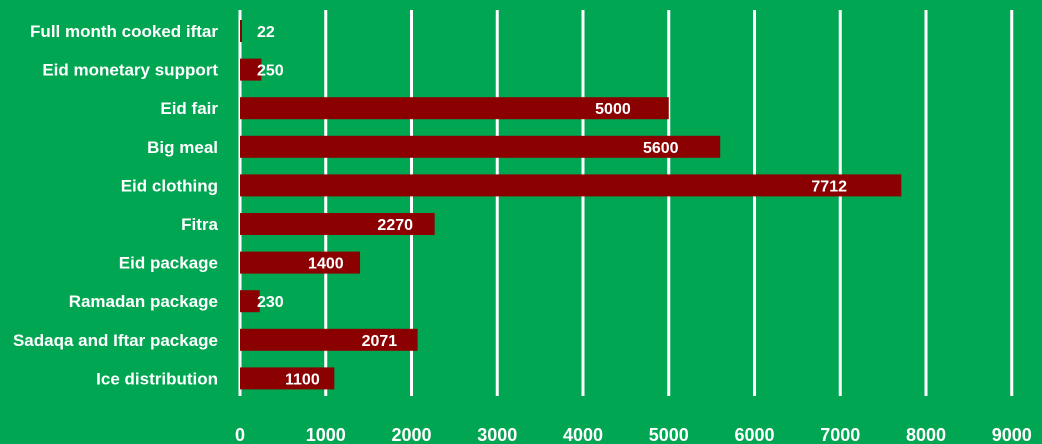 This screenshot has width=1042, height=444. I want to click on data-label: 7712, so click(829, 186).